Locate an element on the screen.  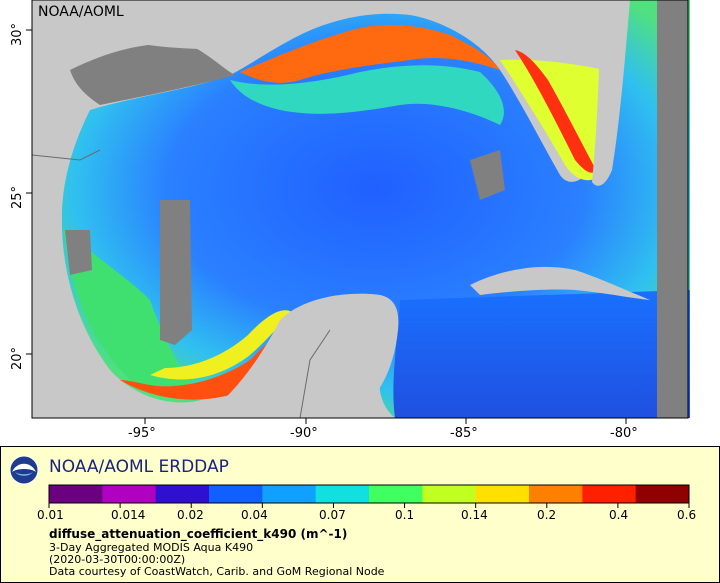
x-tick-label: -85° is located at coordinates (464, 433).